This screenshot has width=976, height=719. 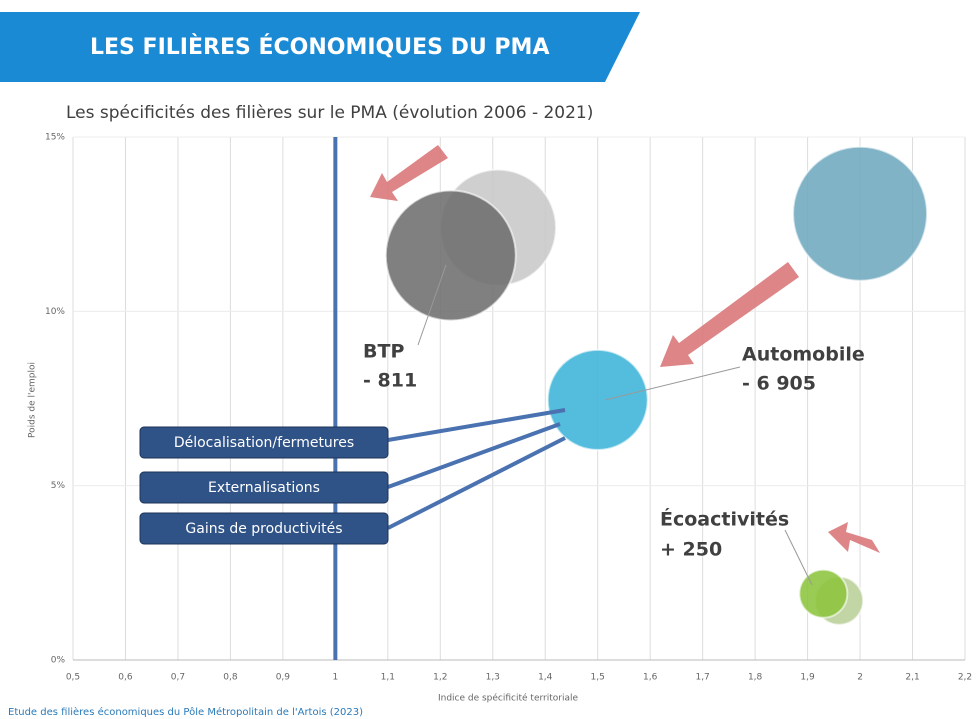 I want to click on y-tick-label: 0%, so click(x=58, y=661).